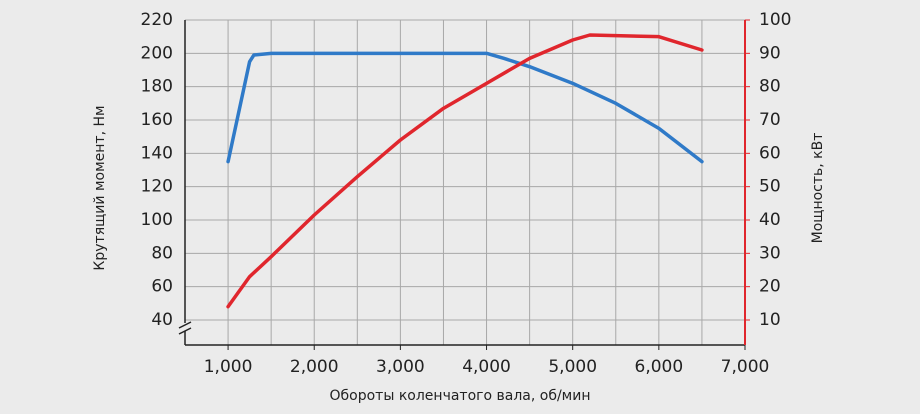 The width and height of the screenshot is (920, 414). I want to click on x-tick-label: 5,000, so click(572, 367).